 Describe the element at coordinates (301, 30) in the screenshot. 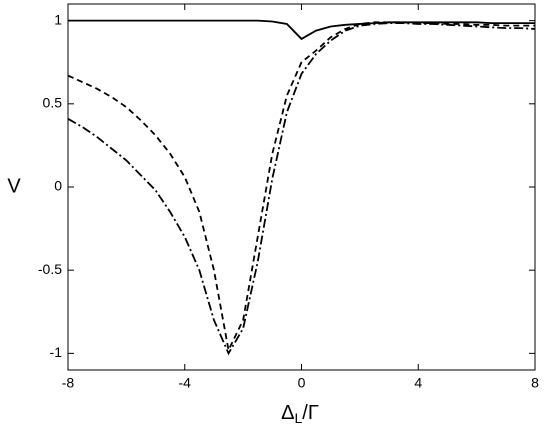

I see `data-line` at that location.